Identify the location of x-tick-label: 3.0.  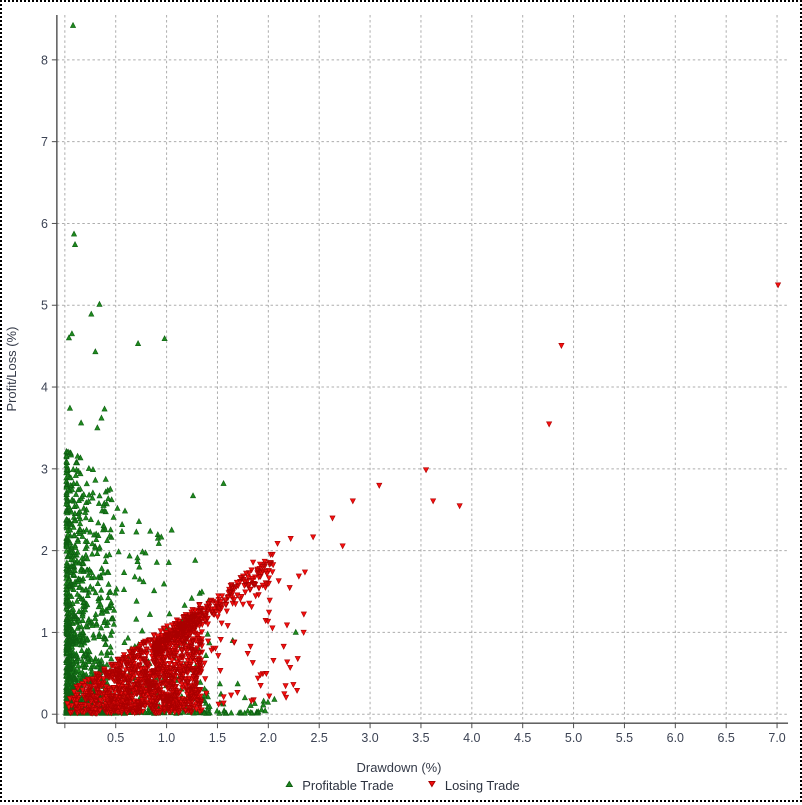
(369, 738).